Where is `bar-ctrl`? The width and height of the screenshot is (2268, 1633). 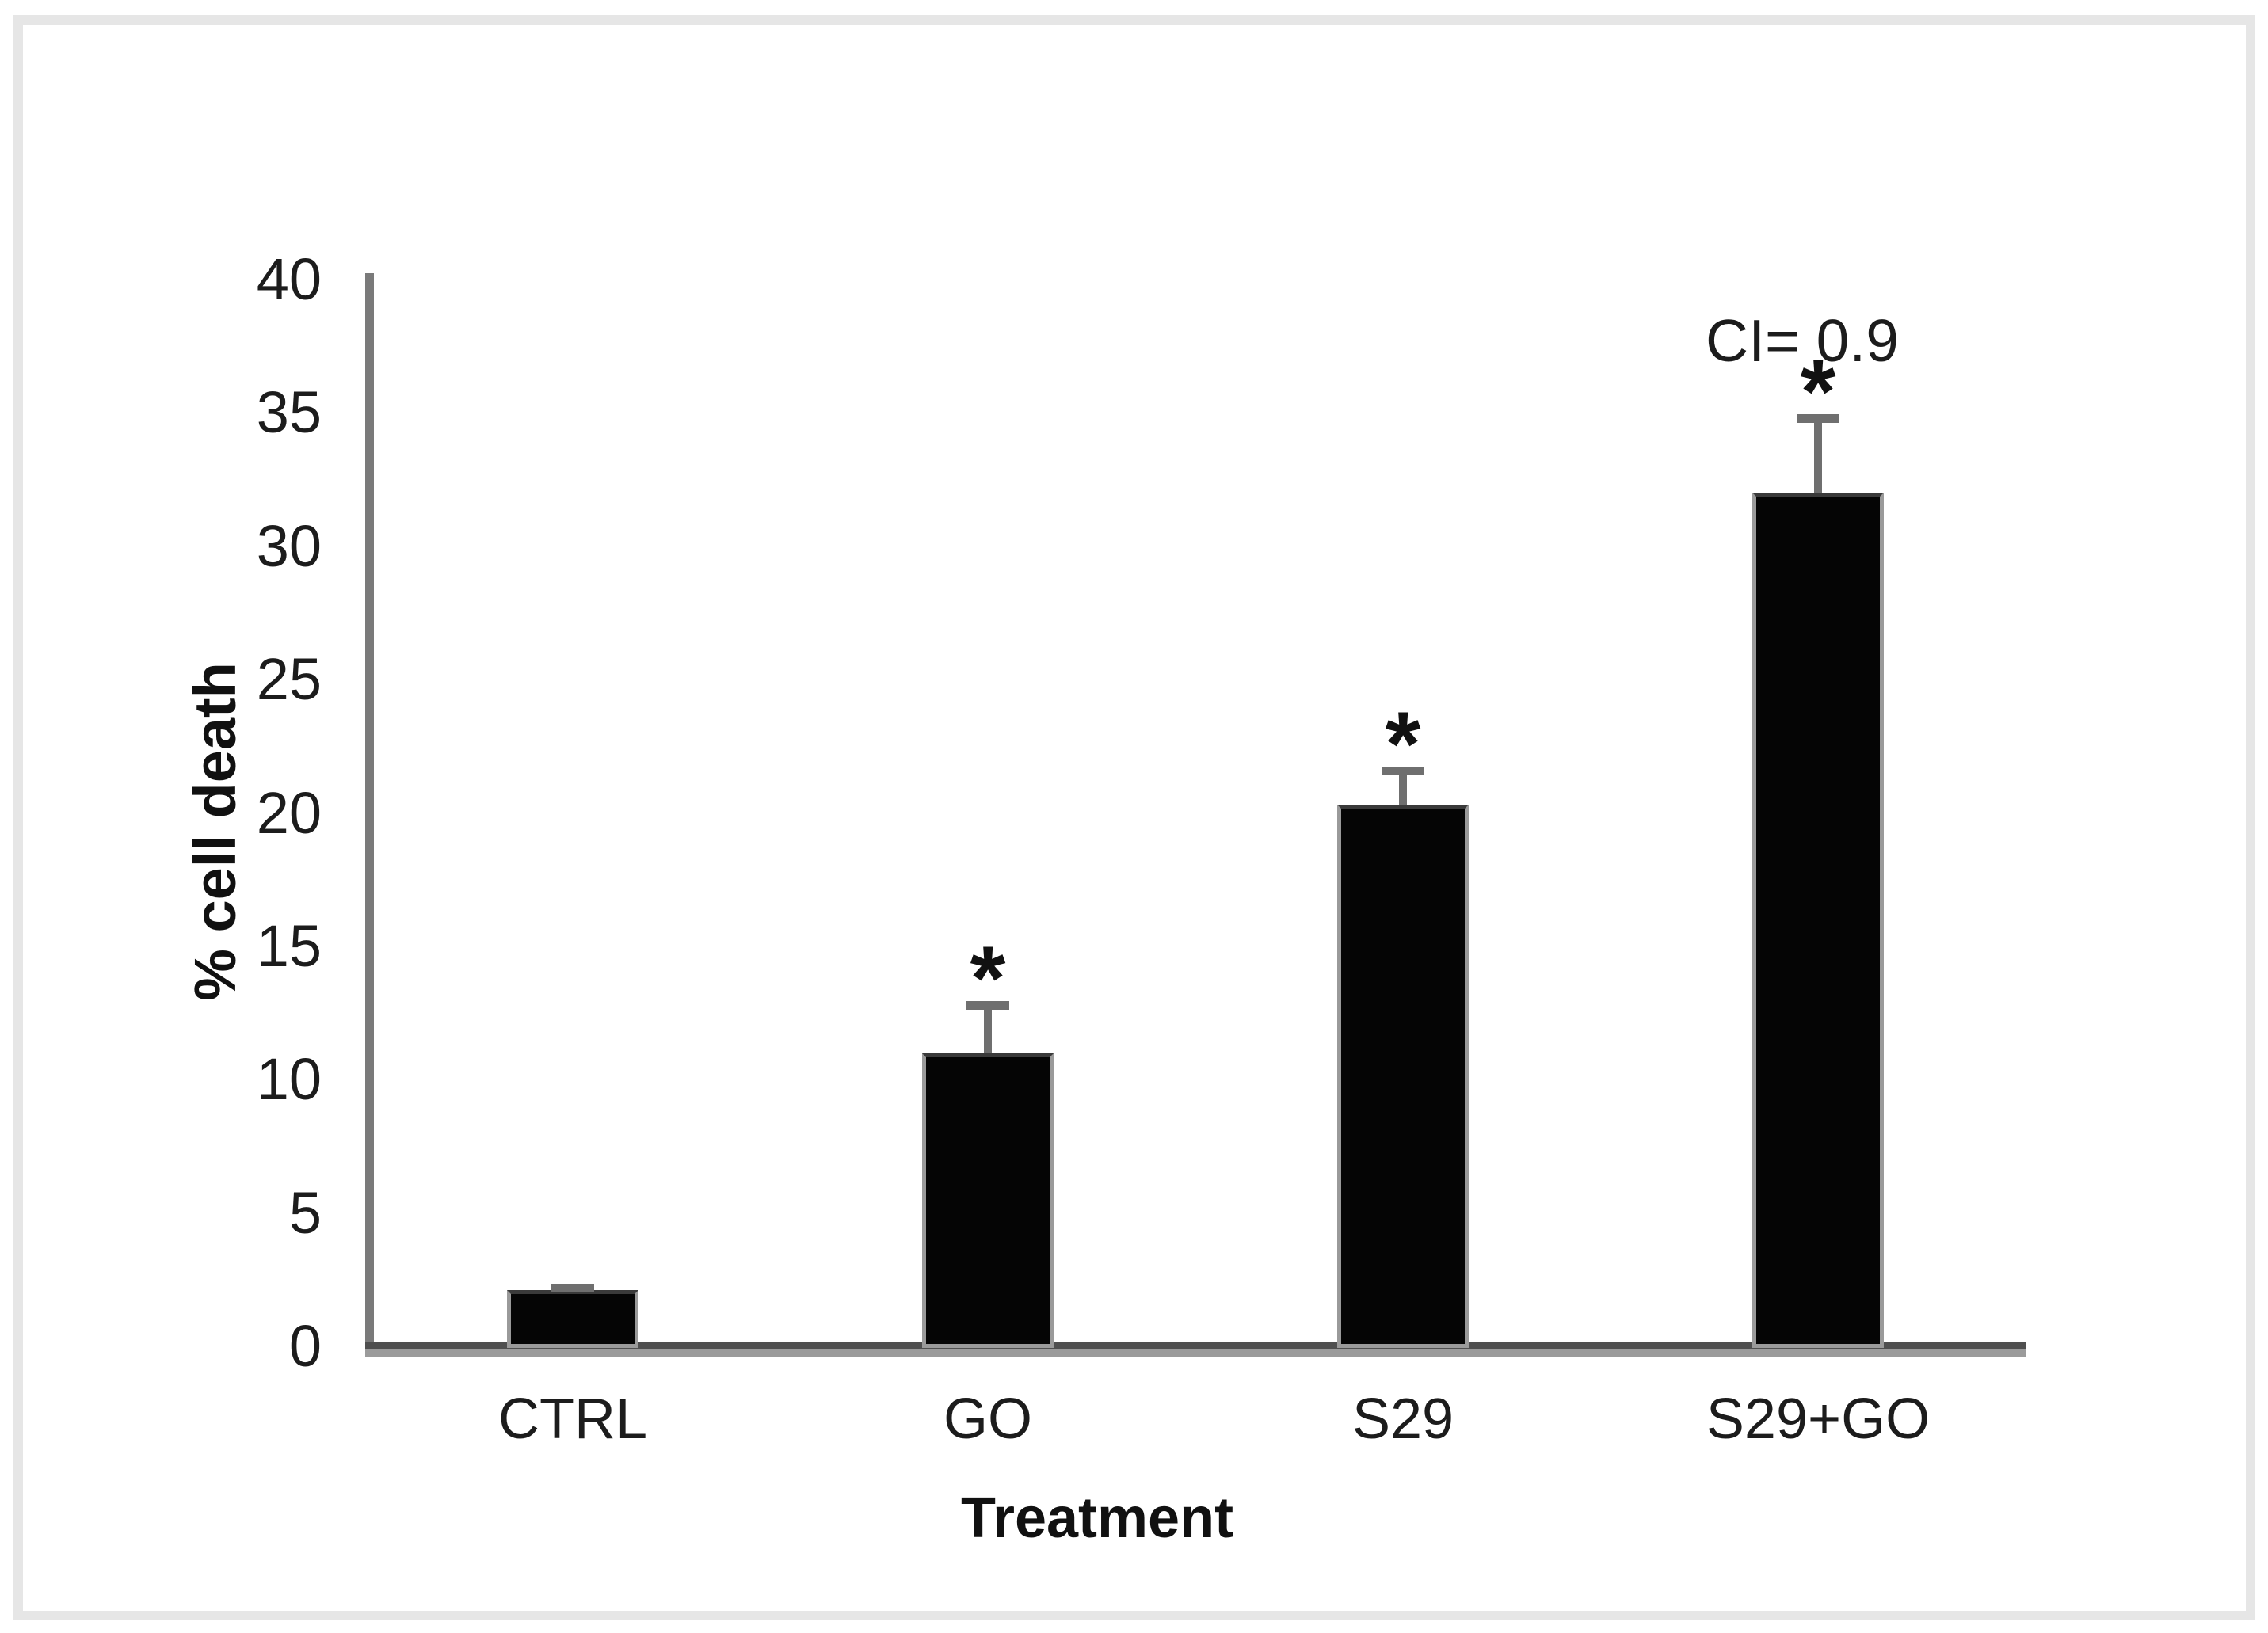 bar-ctrl is located at coordinates (572, 1319).